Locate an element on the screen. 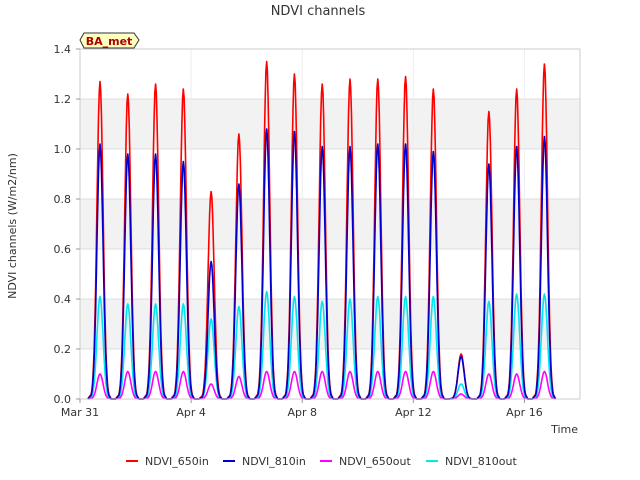 This screenshot has height=480, width=640. x-tick-label: Apr 8 is located at coordinates (302, 412).